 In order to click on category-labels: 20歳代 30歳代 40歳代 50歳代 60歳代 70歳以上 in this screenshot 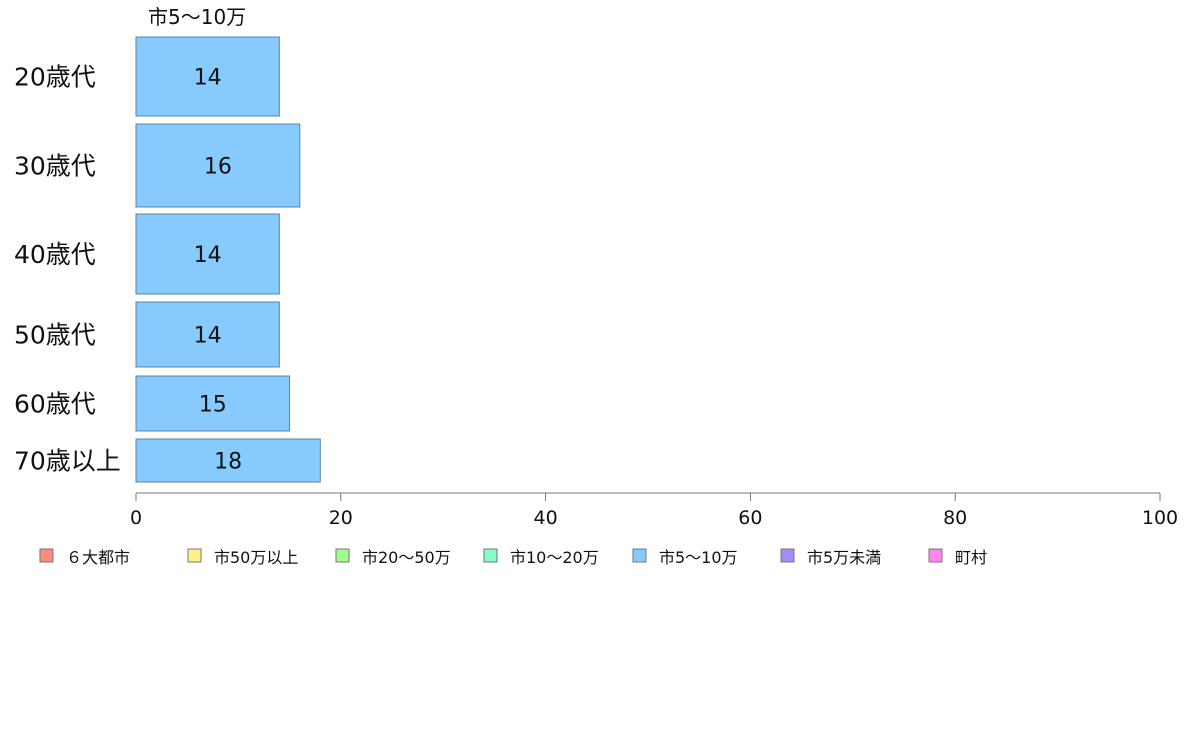, I will do `click(67, 269)`.